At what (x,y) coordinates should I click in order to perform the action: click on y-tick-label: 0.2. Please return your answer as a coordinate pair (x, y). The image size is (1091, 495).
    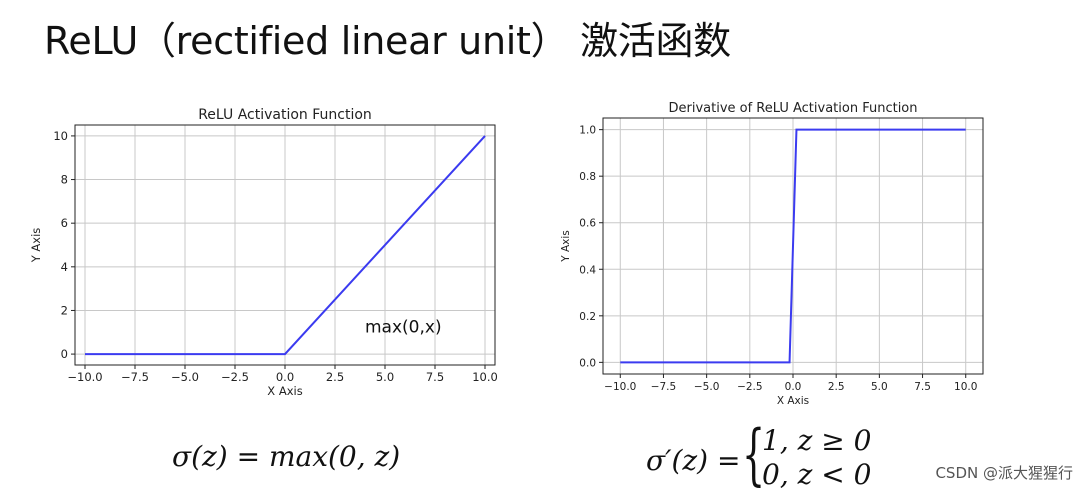
    Looking at the image, I should click on (587, 317).